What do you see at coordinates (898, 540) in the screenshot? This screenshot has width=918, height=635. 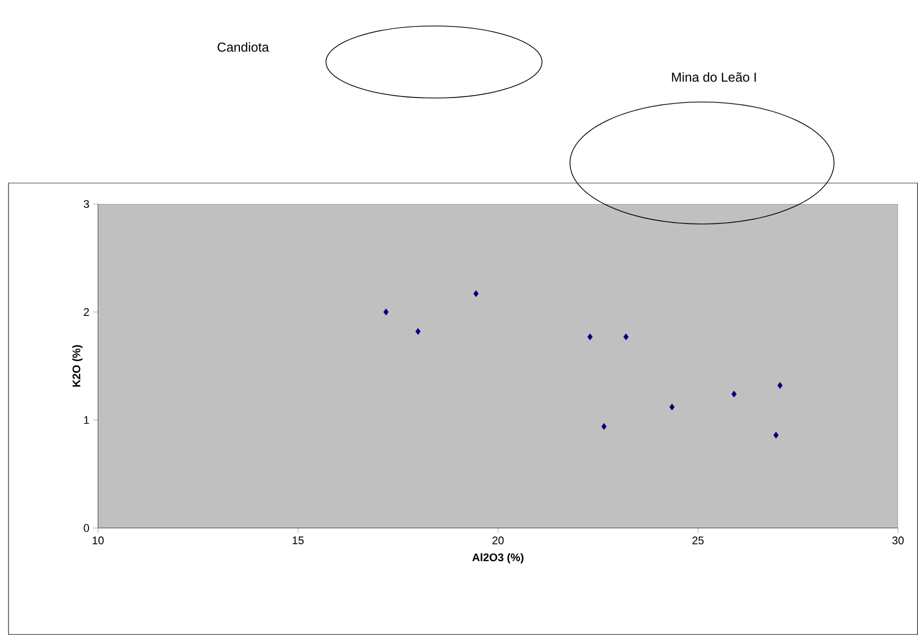 I see `x-tick-label: 30` at bounding box center [898, 540].